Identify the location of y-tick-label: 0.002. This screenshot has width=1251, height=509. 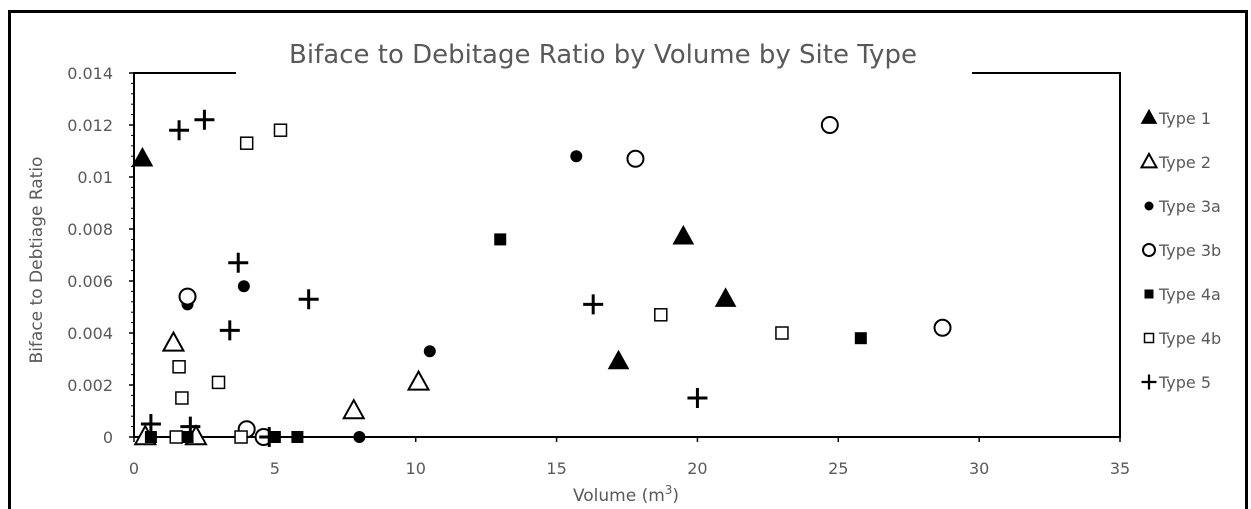
(90, 385).